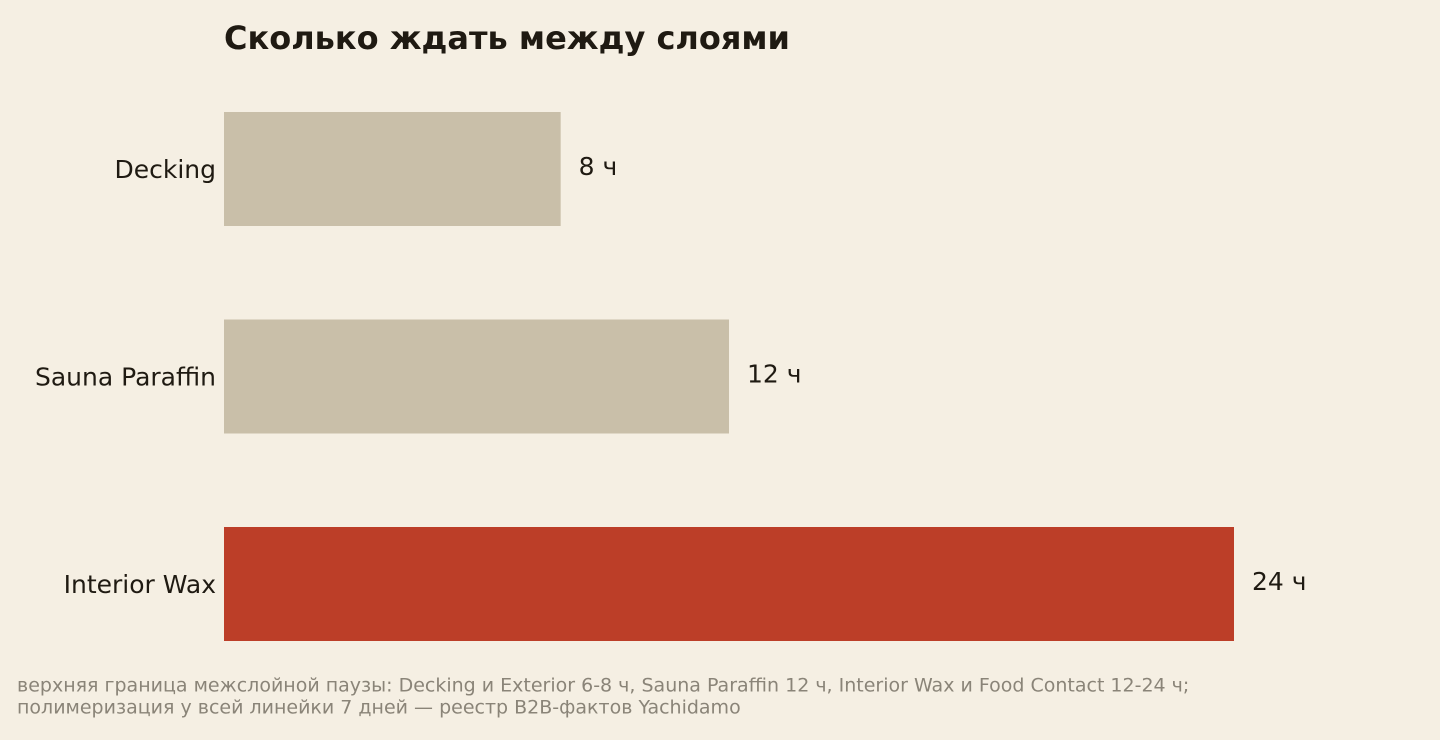  Describe the element at coordinates (1279, 581) in the screenshot. I see `value-label: 24 ч` at that location.